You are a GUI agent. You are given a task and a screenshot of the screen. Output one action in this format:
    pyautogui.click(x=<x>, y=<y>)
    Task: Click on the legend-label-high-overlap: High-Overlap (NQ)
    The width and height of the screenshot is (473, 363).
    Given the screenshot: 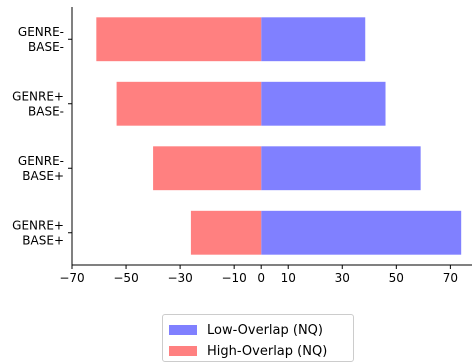 What is the action you would take?
    pyautogui.click(x=267, y=351)
    